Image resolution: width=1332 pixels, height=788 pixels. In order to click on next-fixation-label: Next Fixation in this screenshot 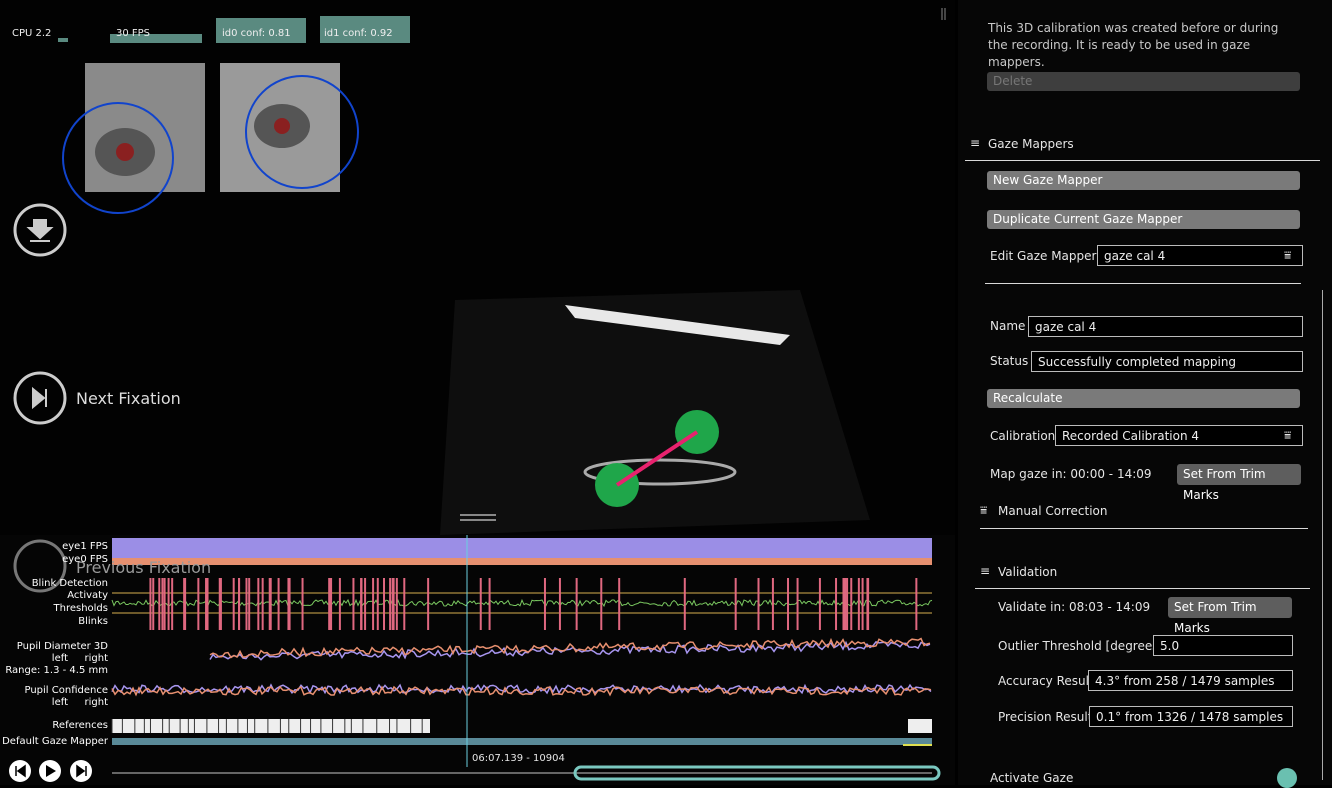, I will do `click(128, 398)`.